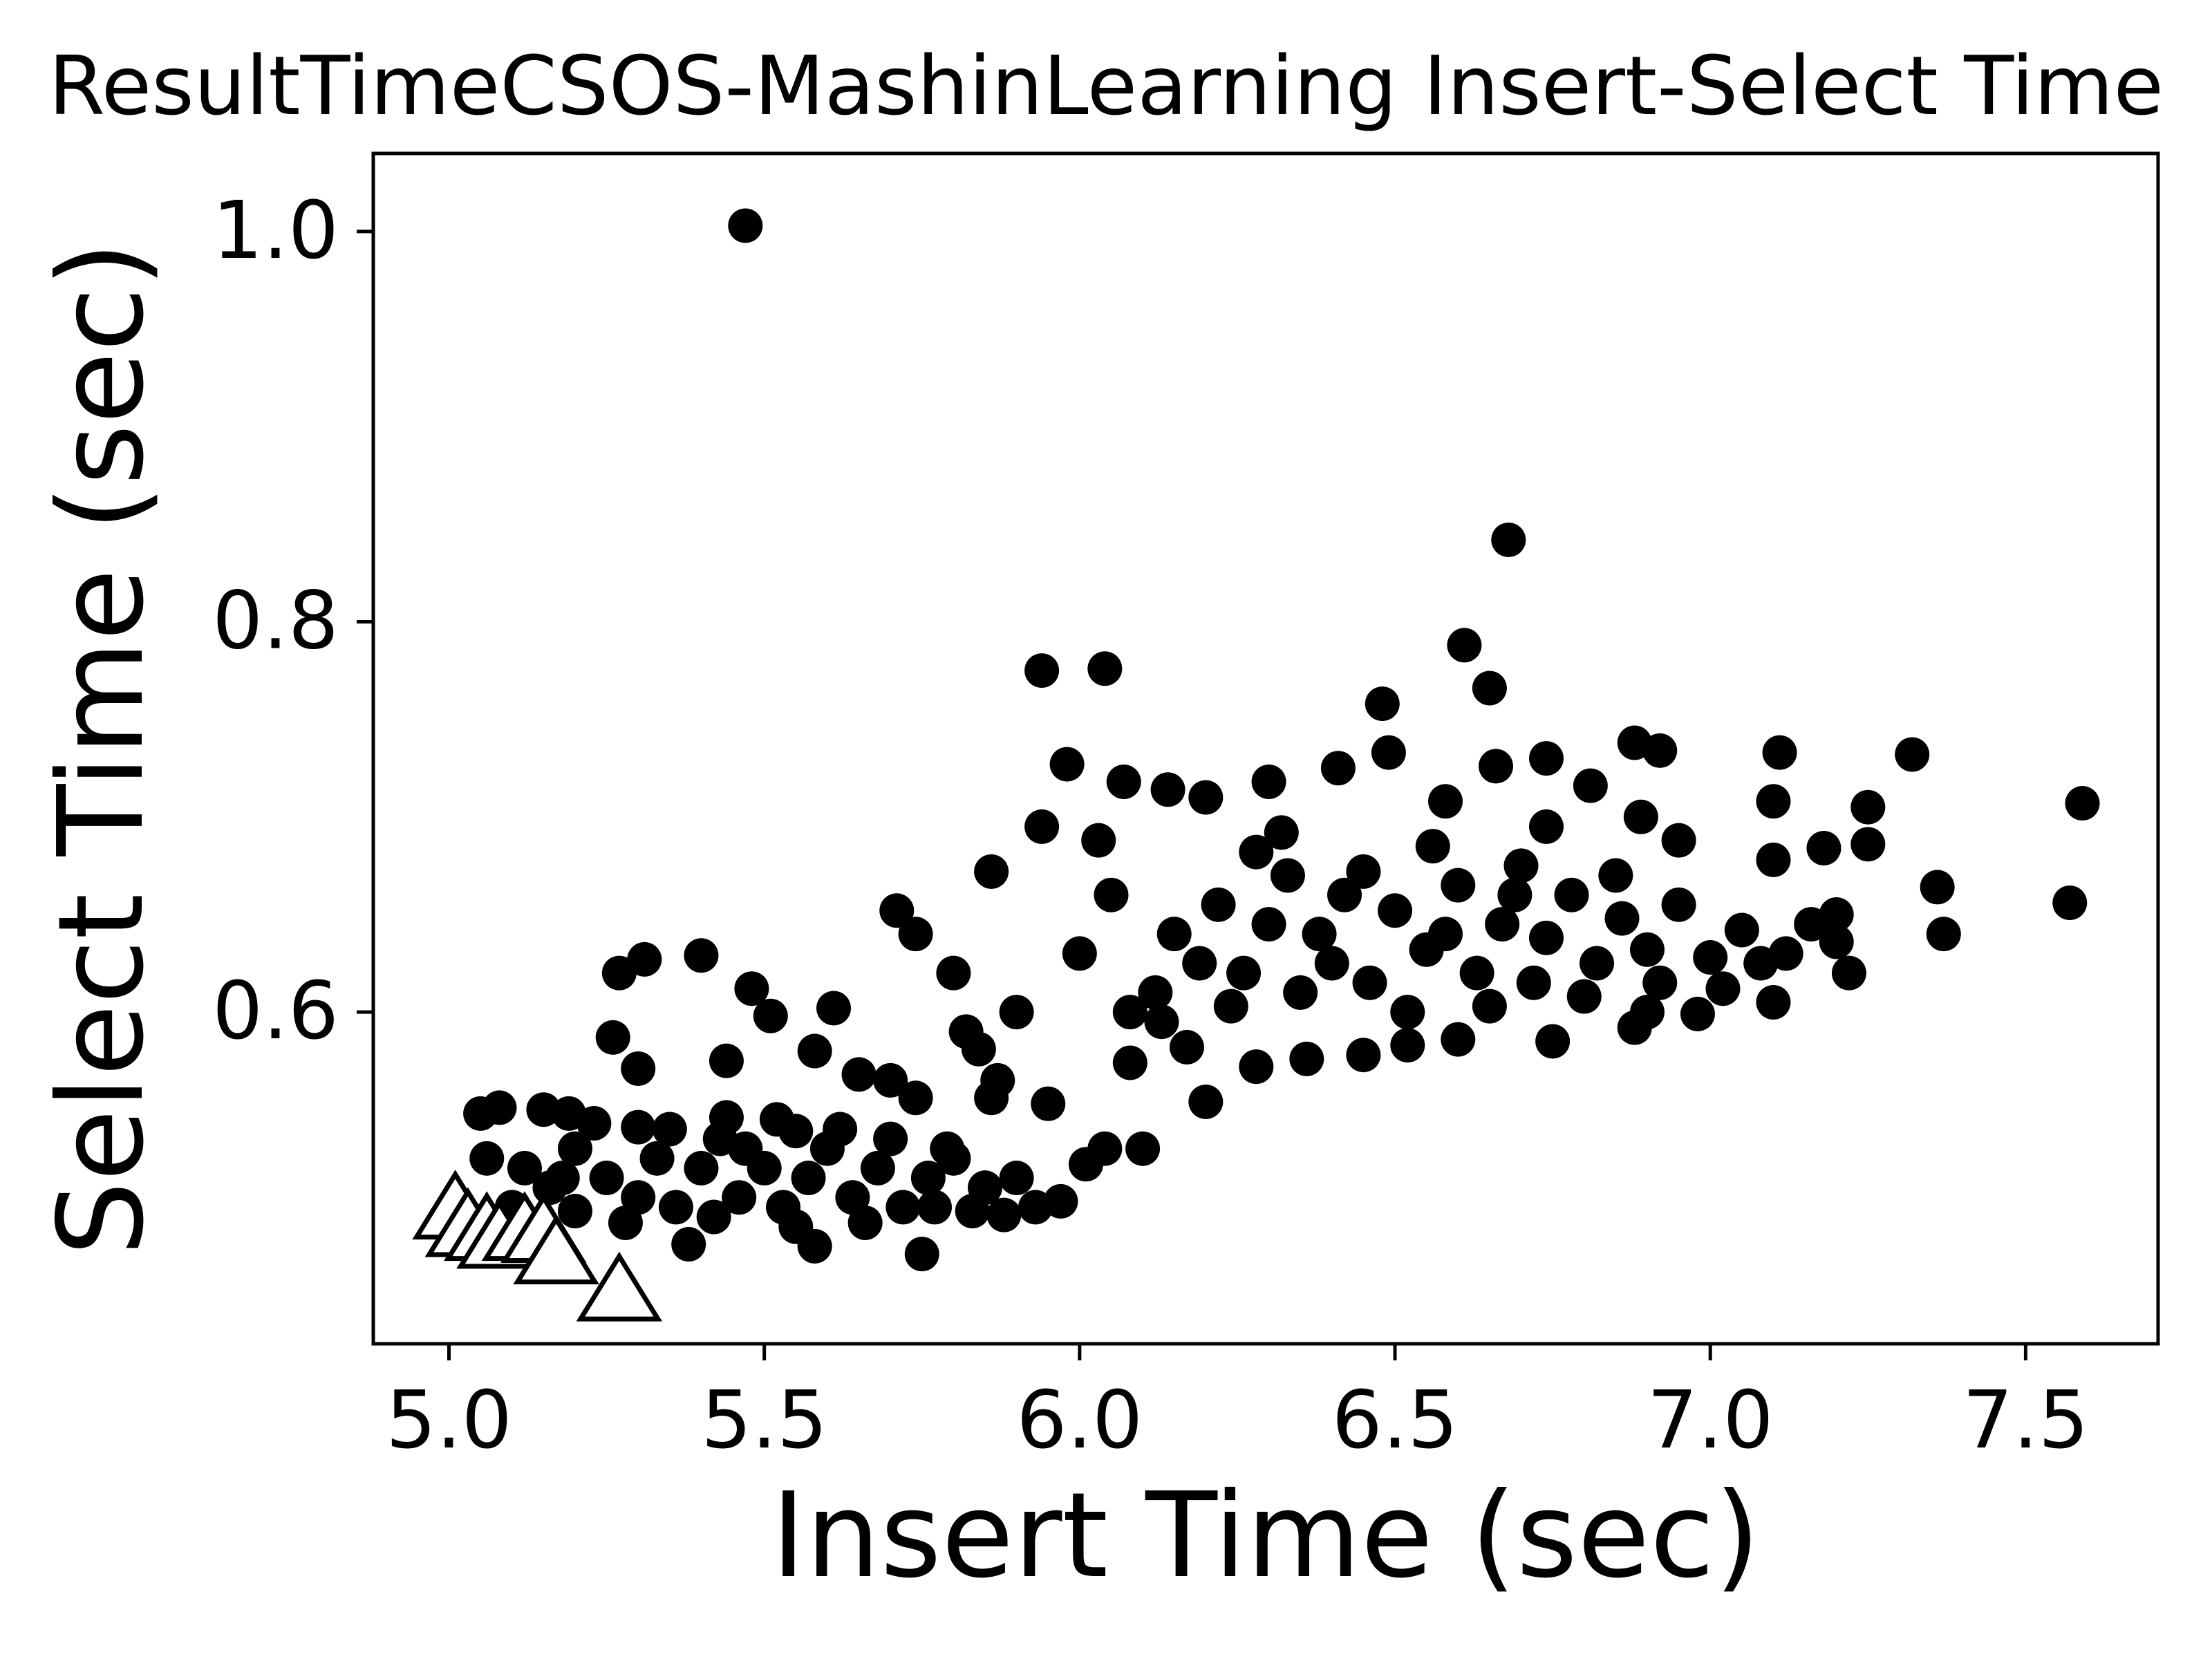 The height and width of the screenshot is (1659, 2212). Describe the element at coordinates (275, 231) in the screenshot. I see `y-tick-label: 1.0` at that location.